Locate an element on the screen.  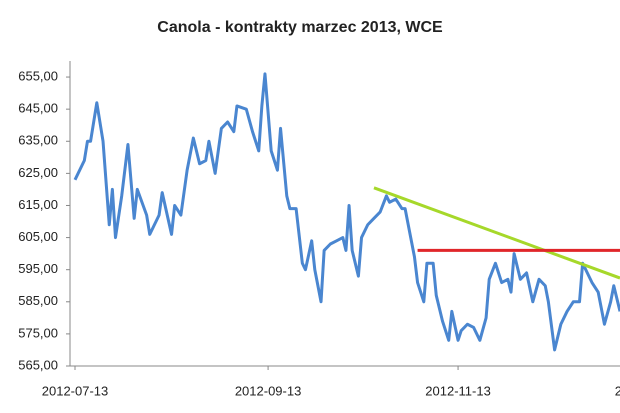
x-tick-label: 2012-11-13 is located at coordinates (458, 390).